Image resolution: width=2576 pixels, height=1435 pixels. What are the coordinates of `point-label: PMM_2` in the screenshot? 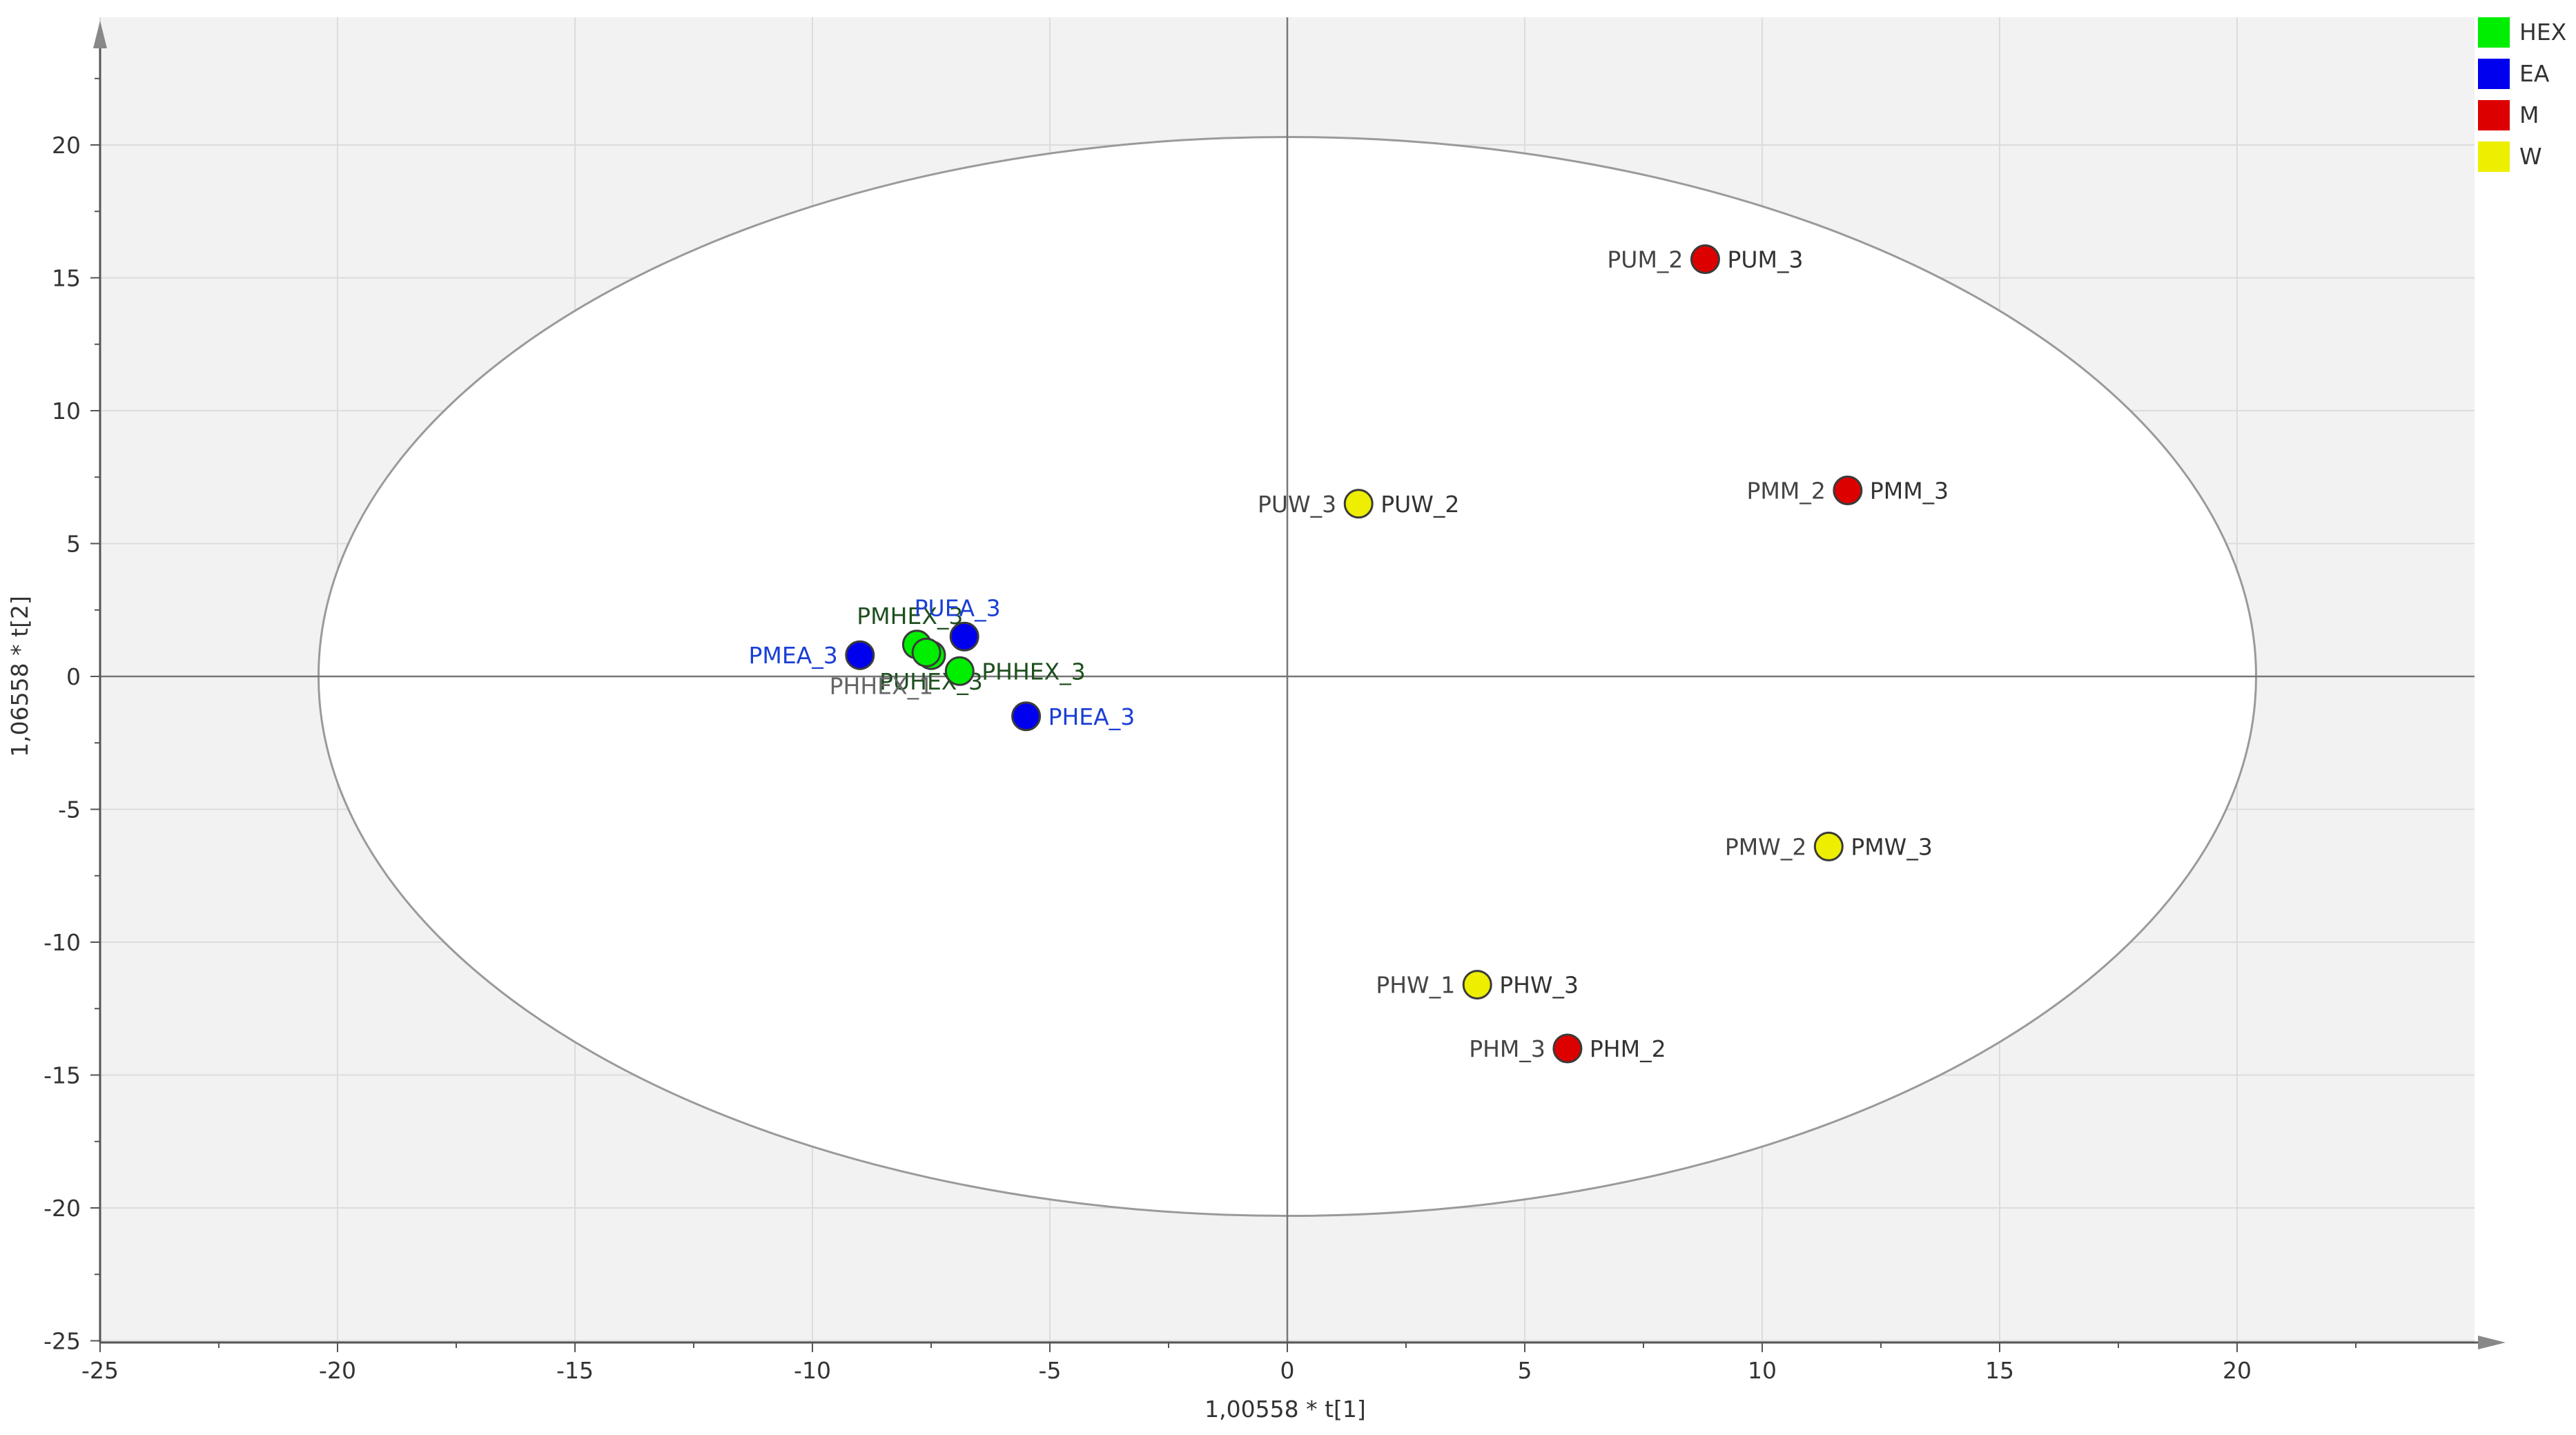 It's located at (1786, 491).